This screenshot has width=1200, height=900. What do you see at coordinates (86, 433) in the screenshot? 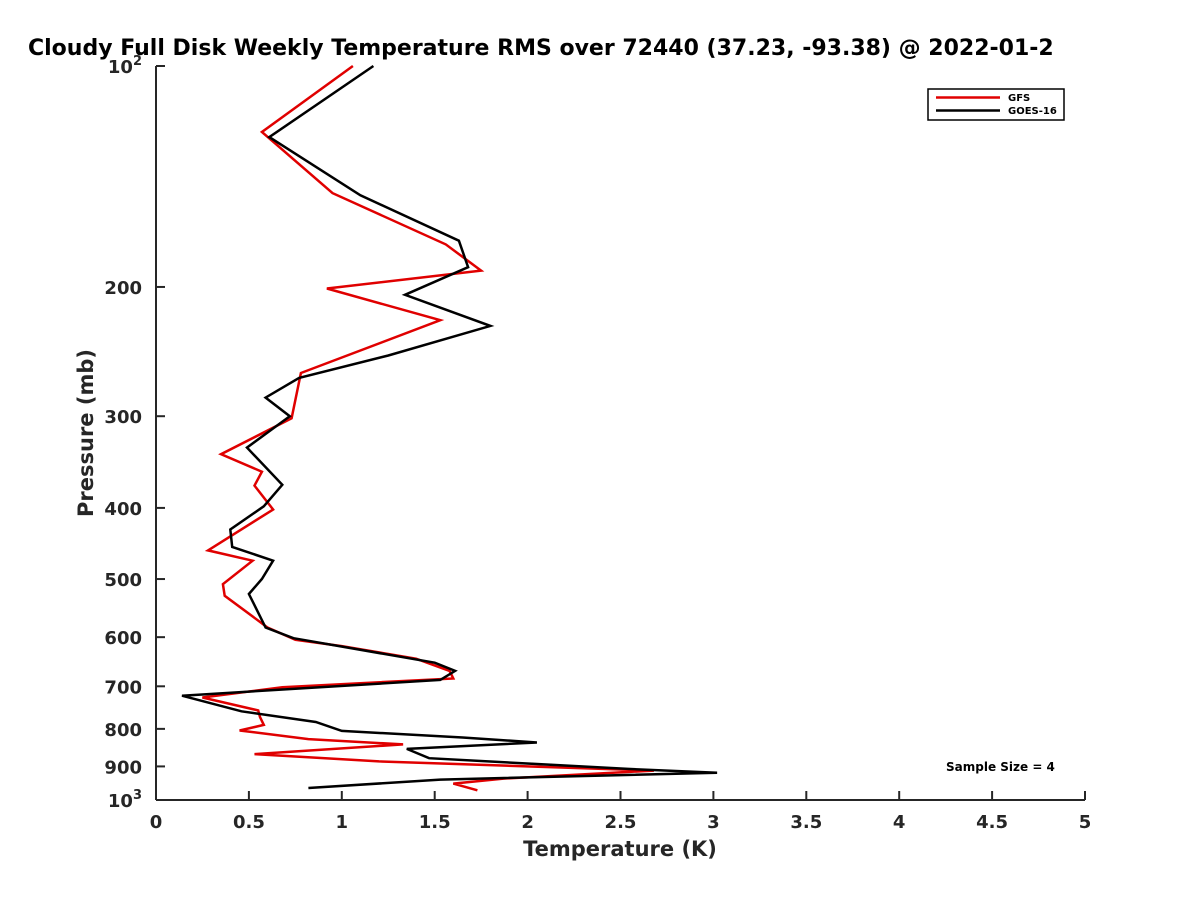
I see `y-axis-label: Pressure (mb)` at bounding box center [86, 433].